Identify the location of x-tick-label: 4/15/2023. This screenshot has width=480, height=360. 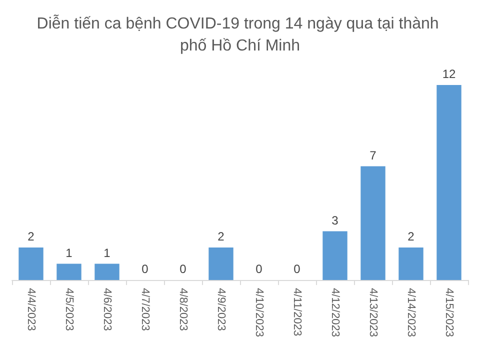
(449, 312).